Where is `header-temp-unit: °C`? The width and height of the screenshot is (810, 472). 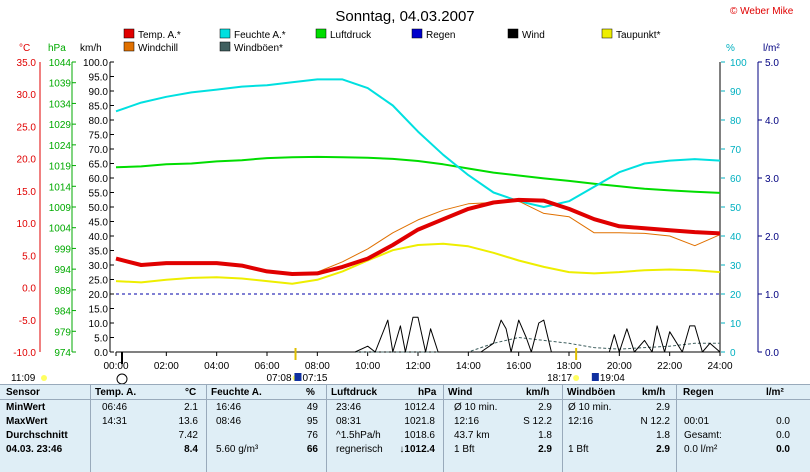 header-temp-unit: °C is located at coordinates (191, 392).